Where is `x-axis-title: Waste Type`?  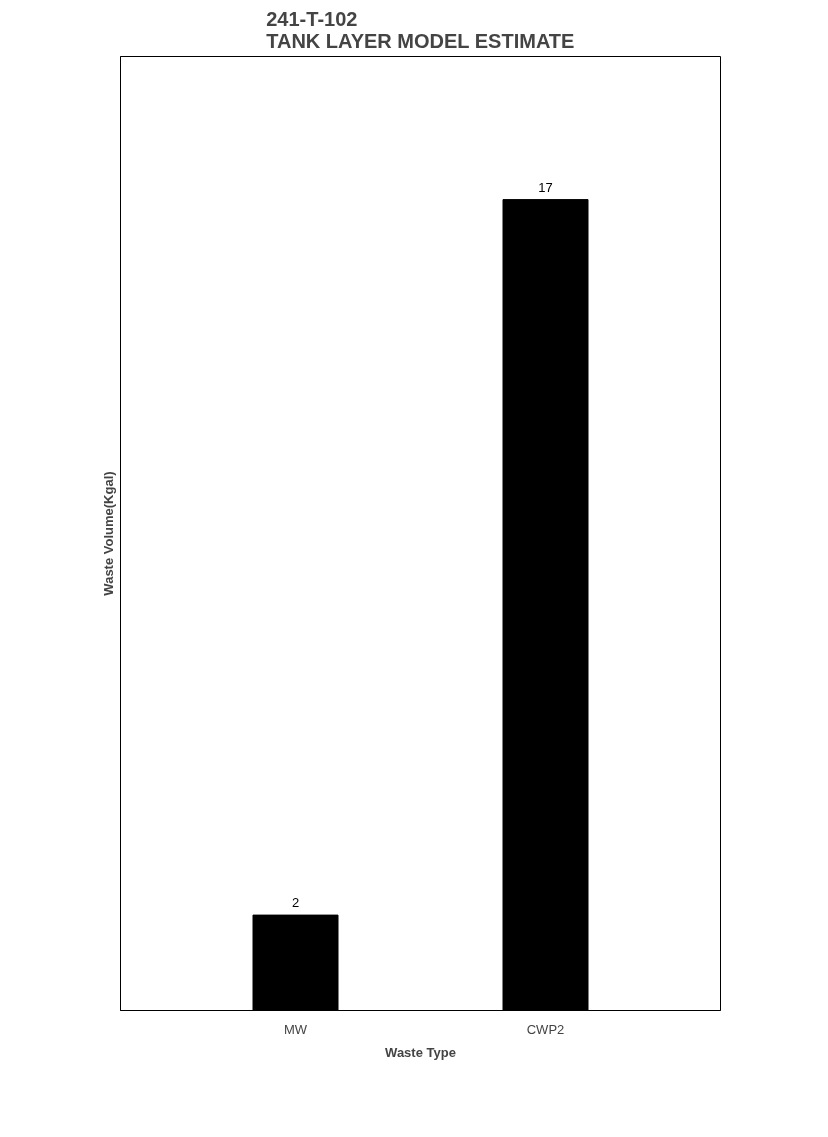
x-axis-title: Waste Type is located at coordinates (420, 1052).